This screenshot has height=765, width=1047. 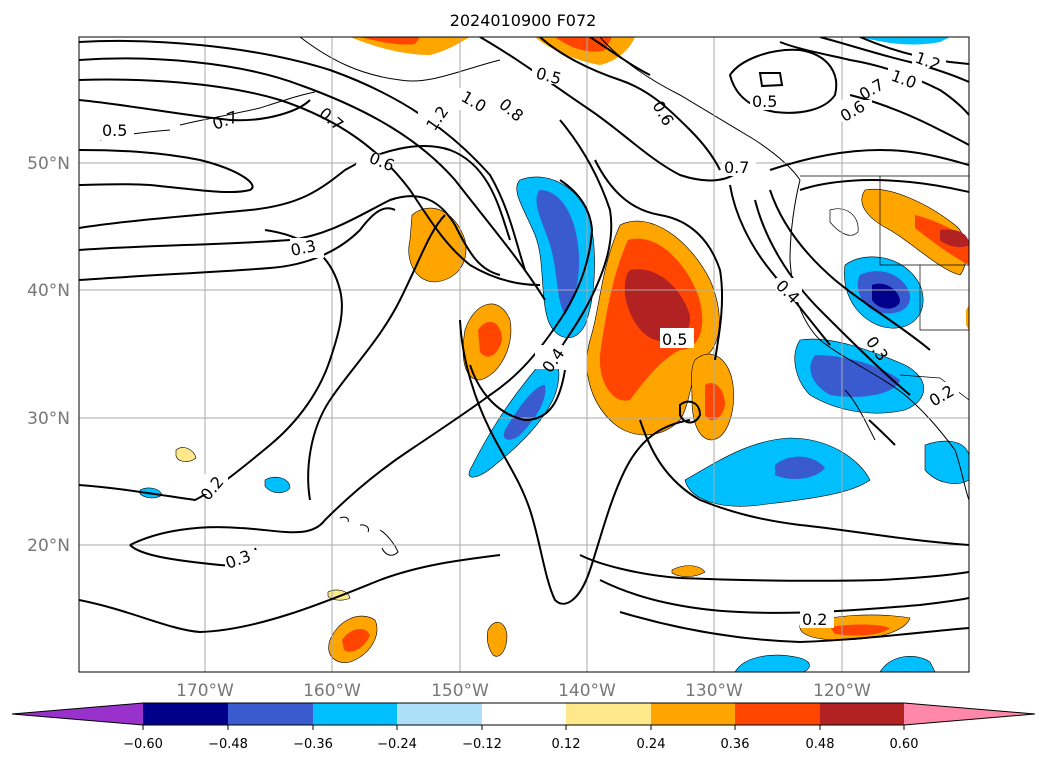 I want to click on colorbar-tick-label: −0.48, so click(x=228, y=744).